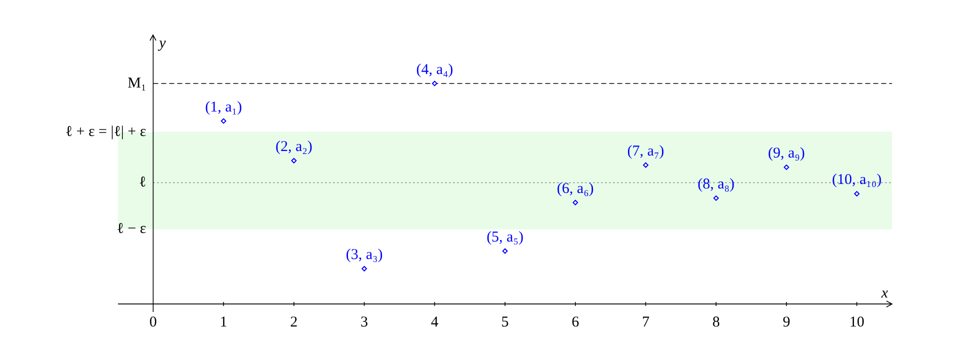 This screenshot has height=346, width=976. What do you see at coordinates (364, 255) in the screenshot?
I see `annotation: (3, a₃)` at bounding box center [364, 255].